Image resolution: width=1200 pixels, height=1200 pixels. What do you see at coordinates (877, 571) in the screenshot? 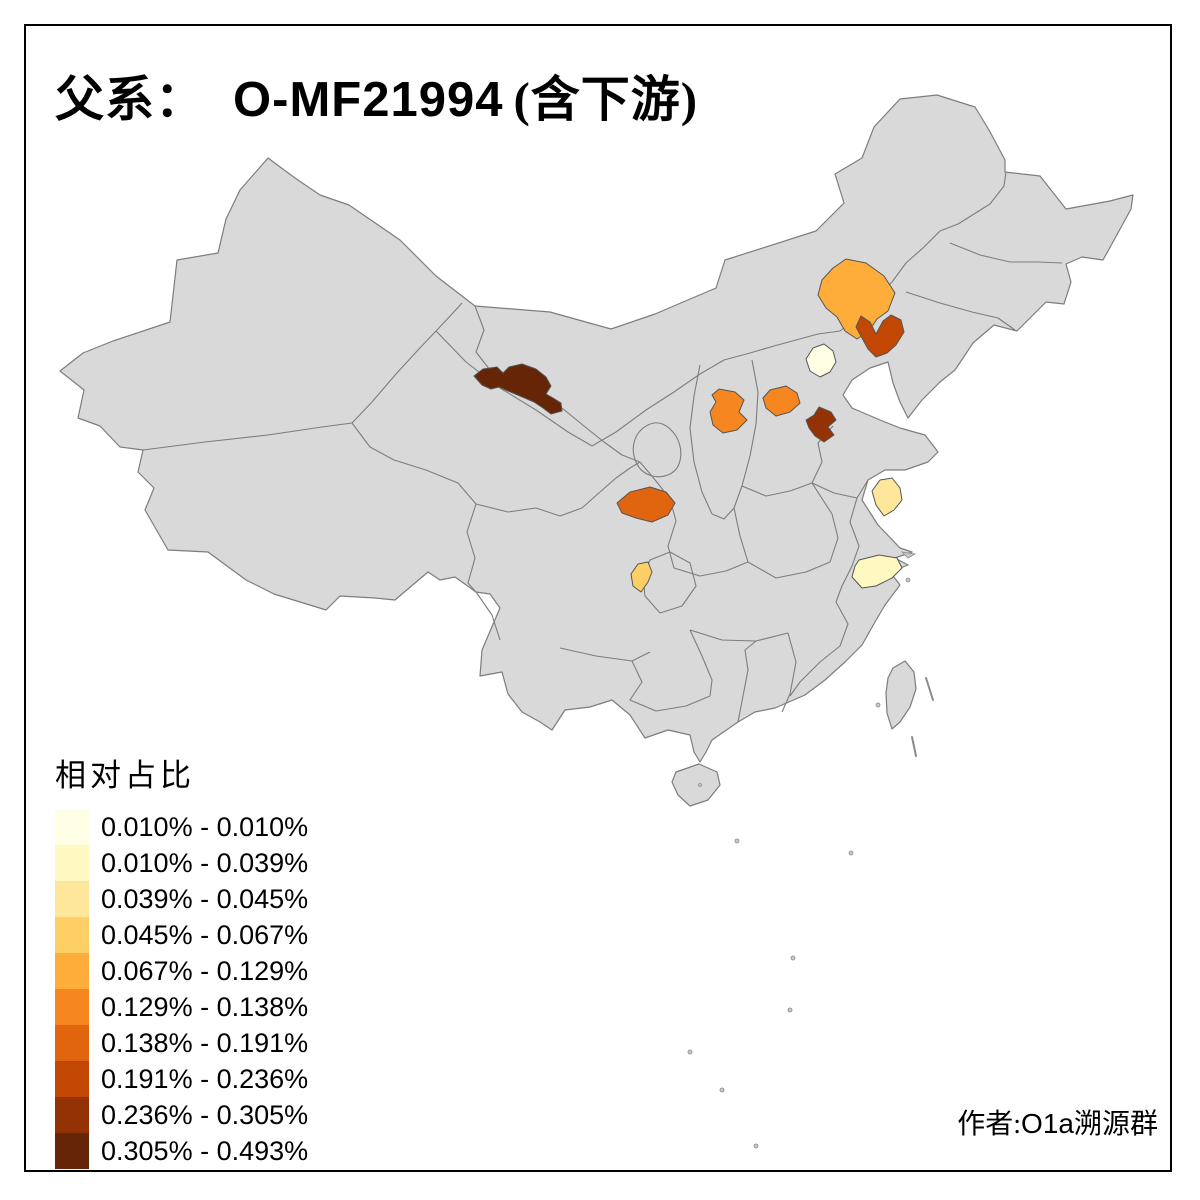
I see `region-jiangsu-south` at bounding box center [877, 571].